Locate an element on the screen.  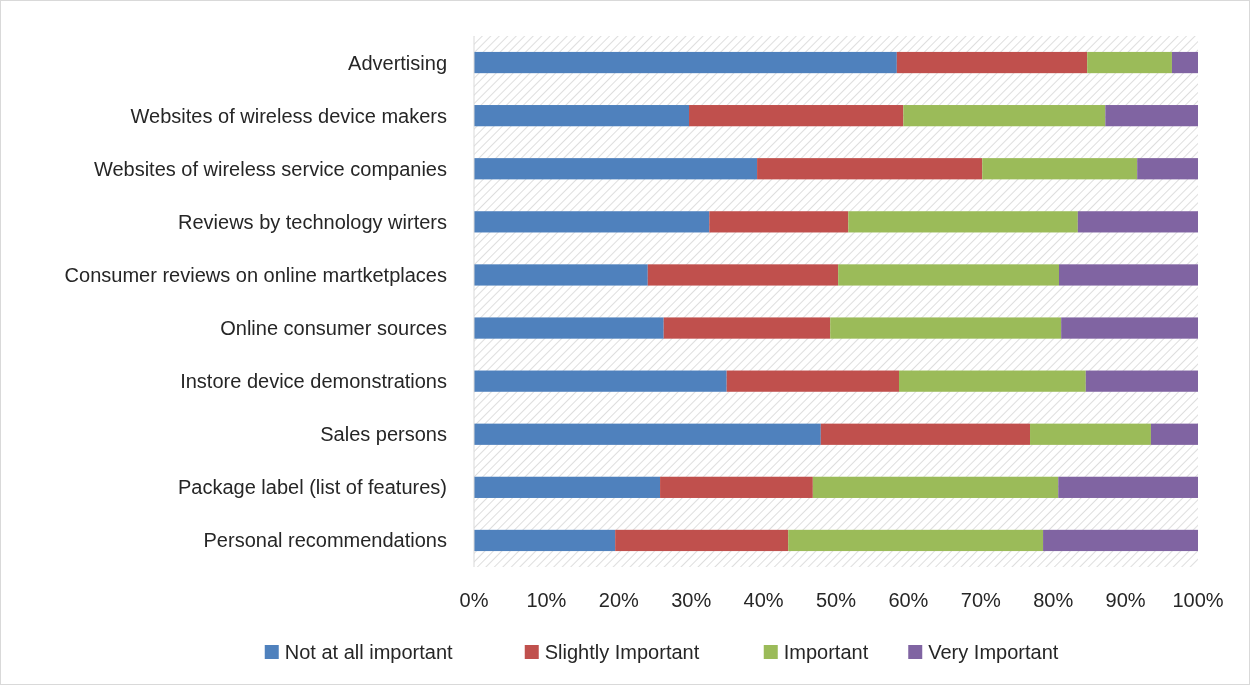
x-tick-label: 60% is located at coordinates (908, 600).